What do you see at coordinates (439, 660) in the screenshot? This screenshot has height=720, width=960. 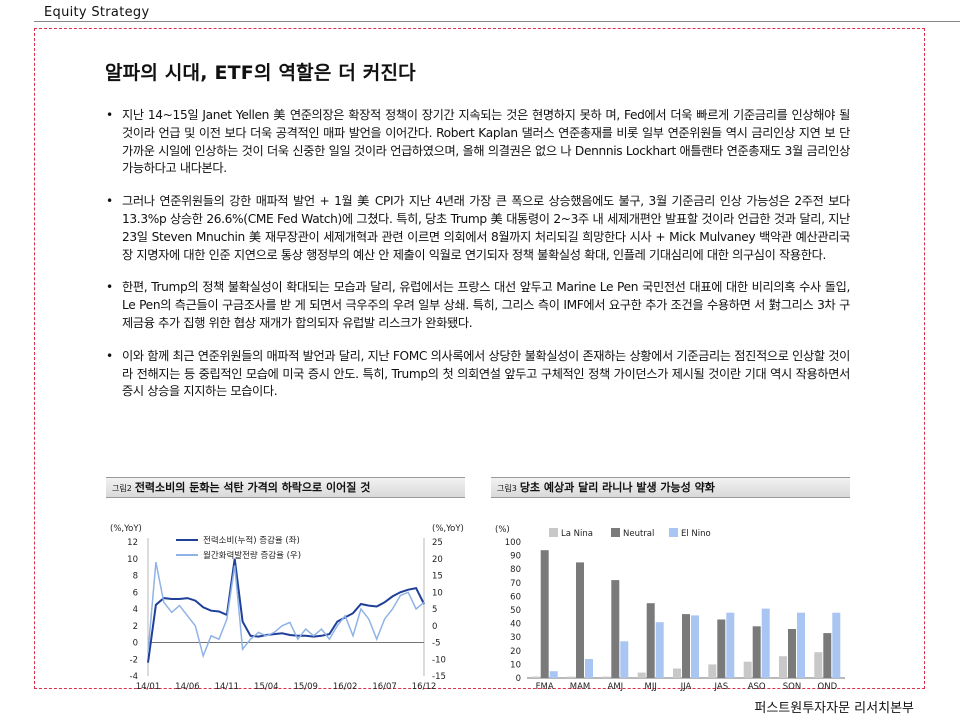 I see `right-axis-tick-label: -10` at bounding box center [439, 660].